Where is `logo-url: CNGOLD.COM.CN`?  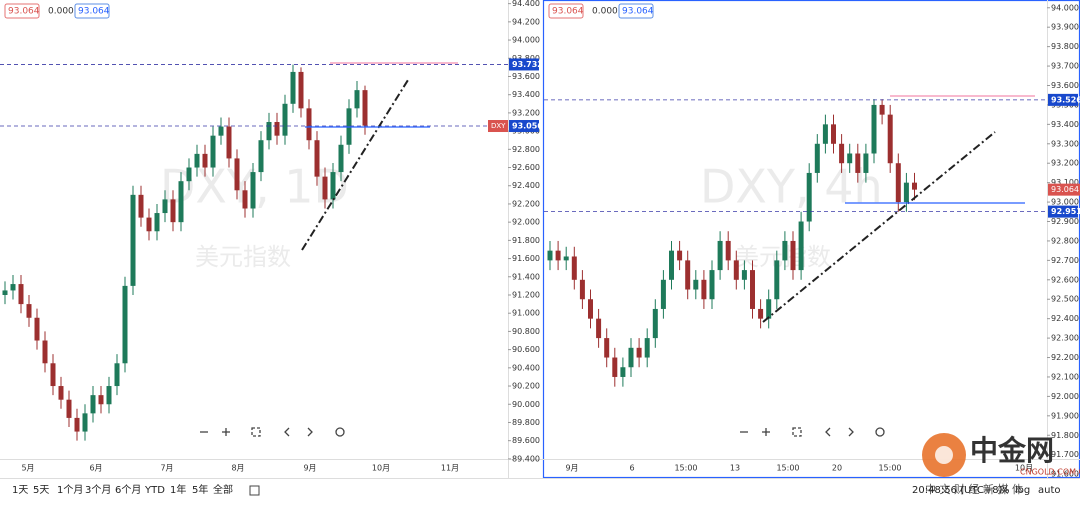 logo-url: CNGOLD.COM.CN is located at coordinates (1050, 472).